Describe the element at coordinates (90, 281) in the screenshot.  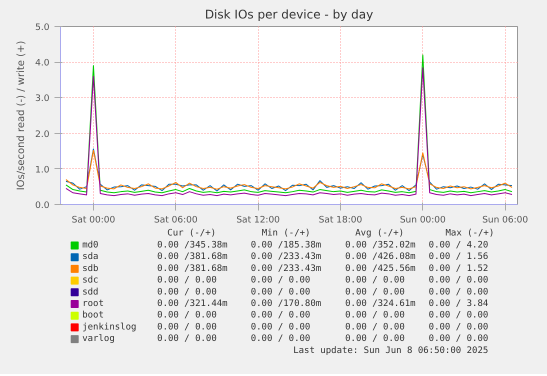
I see `legend-label: sdc` at that location.